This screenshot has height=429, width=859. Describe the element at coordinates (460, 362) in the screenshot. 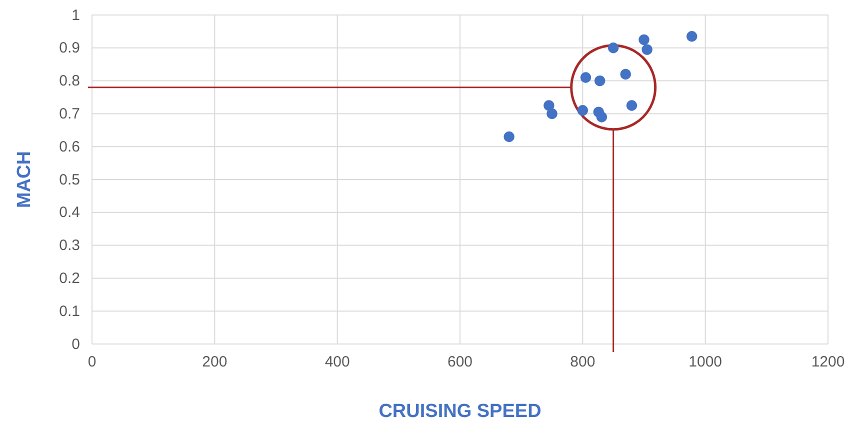

I see `x-tick-label: 600` at that location.